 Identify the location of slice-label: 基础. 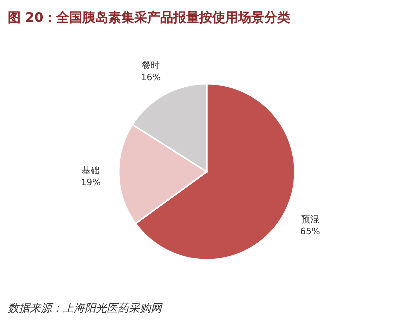
(91, 171).